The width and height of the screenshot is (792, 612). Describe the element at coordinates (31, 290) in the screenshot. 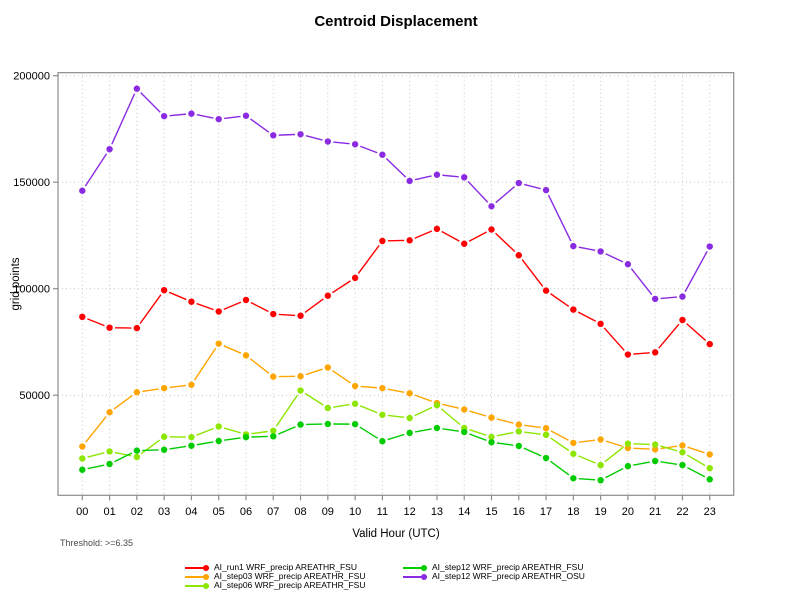

I see `y-tick-label: 100000` at that location.